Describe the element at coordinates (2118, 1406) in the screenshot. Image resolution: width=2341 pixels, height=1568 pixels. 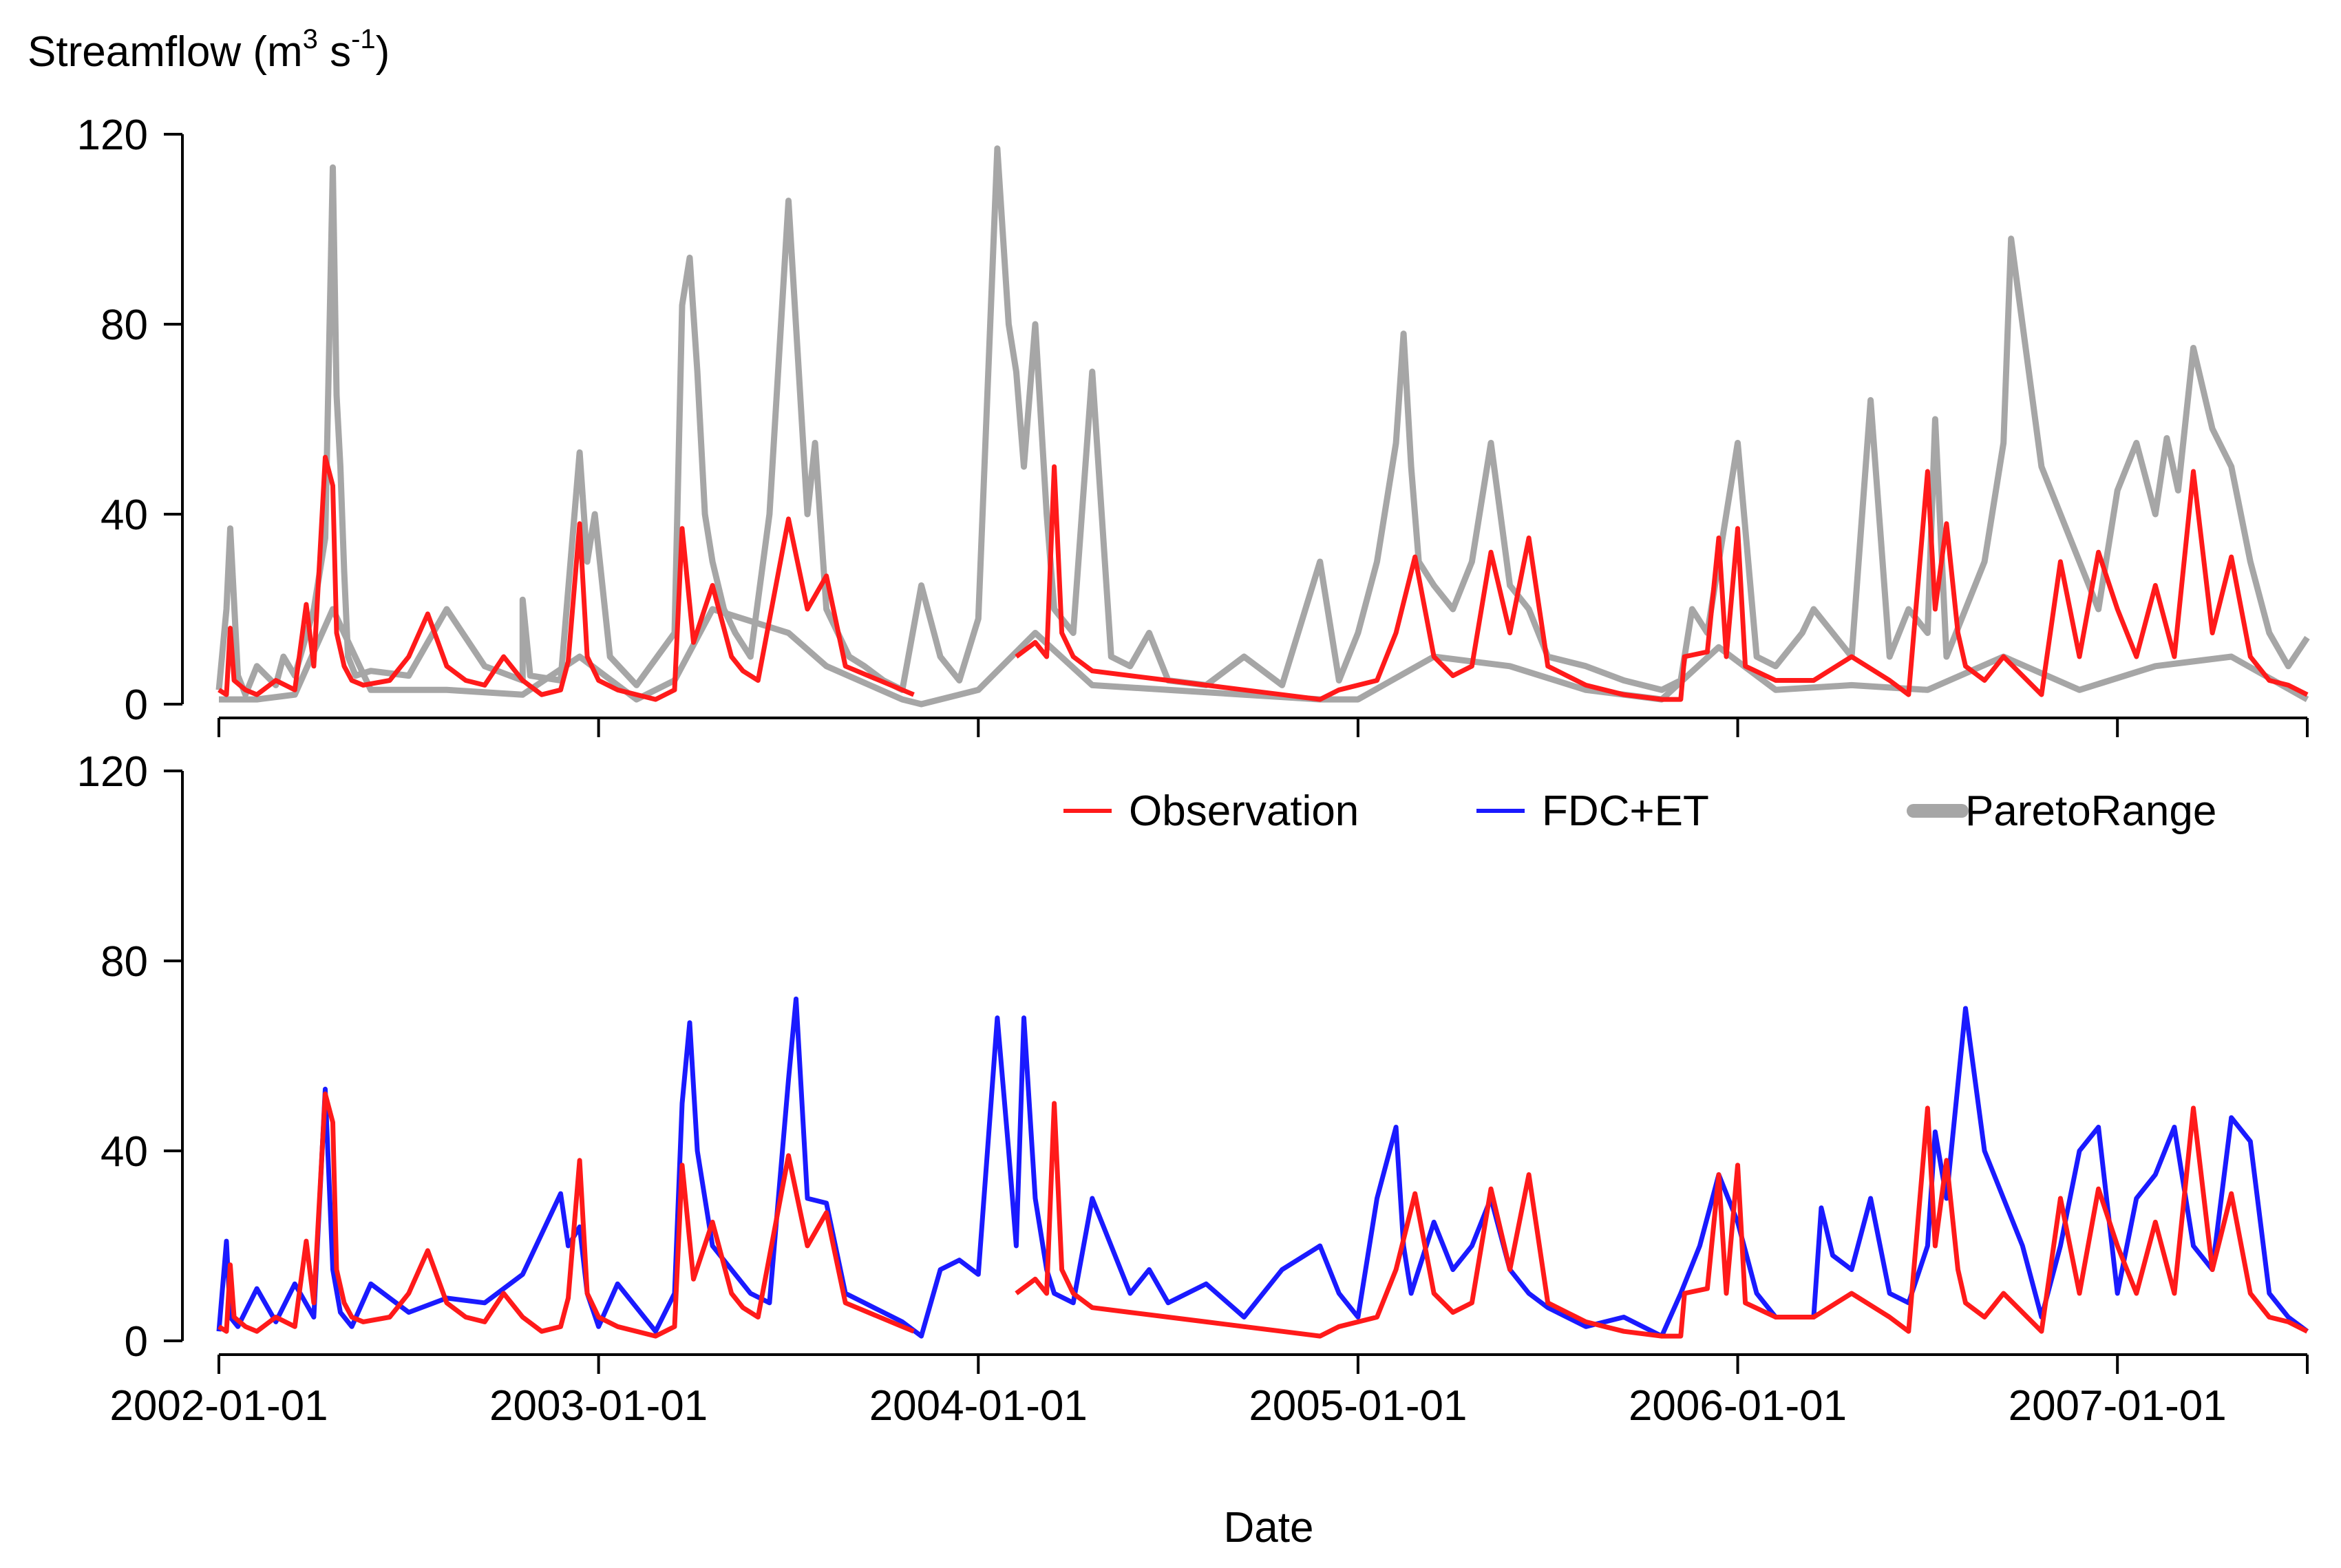
I see `x-tick-label: 2007-01-01` at that location.